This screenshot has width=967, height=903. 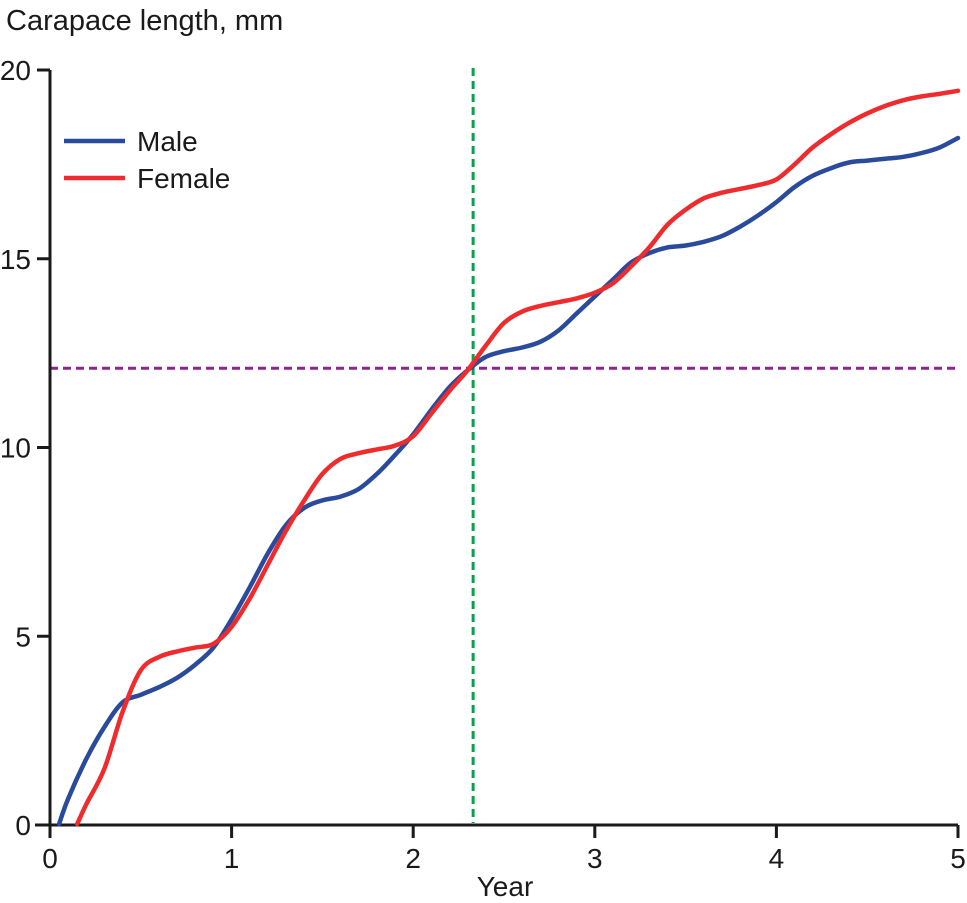 What do you see at coordinates (504, 849) in the screenshot?
I see `x-axis-ticks: 0 1 2 3 4 5` at bounding box center [504, 849].